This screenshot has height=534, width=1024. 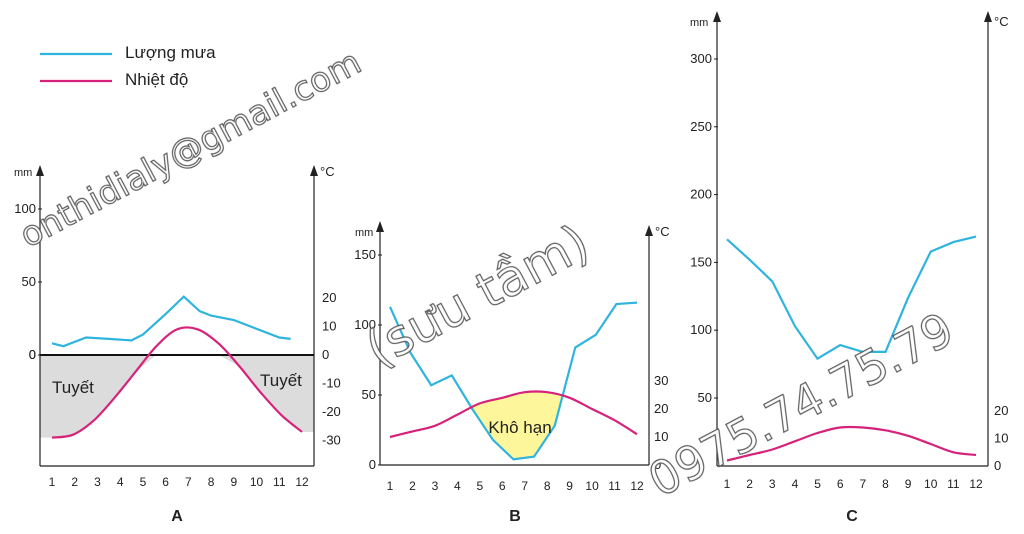 I want to click on right-tick-label: -10, so click(x=331, y=383).